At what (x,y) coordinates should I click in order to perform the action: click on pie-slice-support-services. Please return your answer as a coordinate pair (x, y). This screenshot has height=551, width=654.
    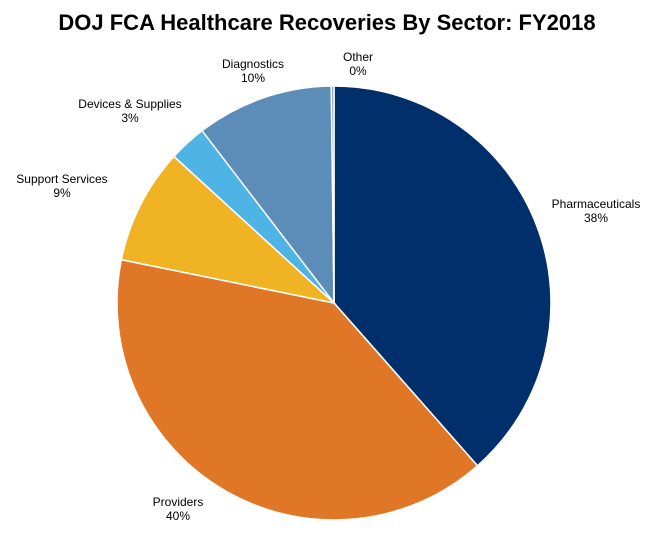
    Looking at the image, I should click on (228, 230).